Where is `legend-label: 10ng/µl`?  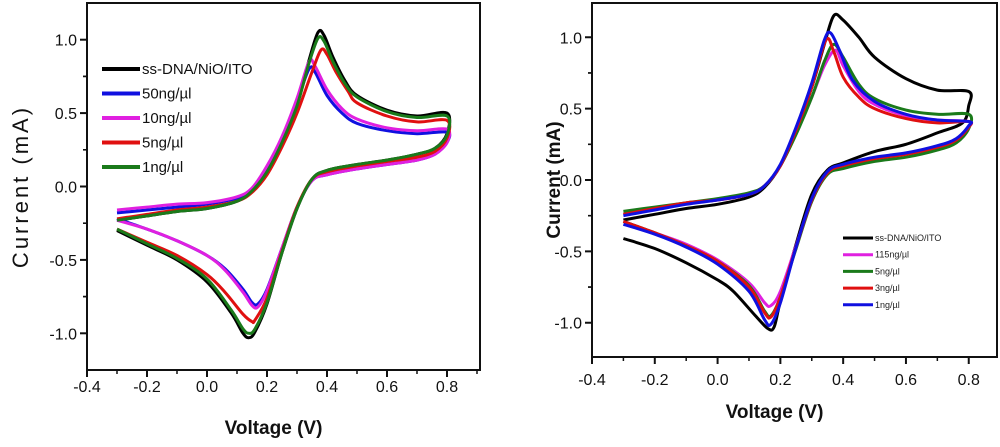
legend-label: 10ng/µl is located at coordinates (167, 118).